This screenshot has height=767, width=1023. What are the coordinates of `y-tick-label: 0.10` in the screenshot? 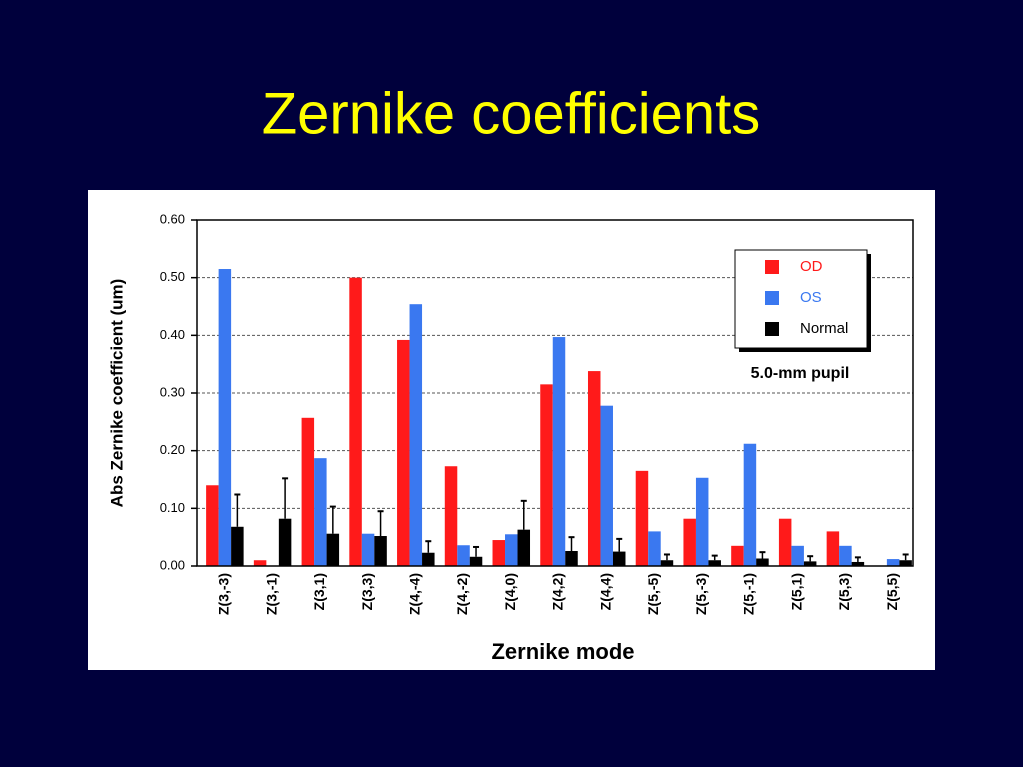 It's located at (172, 507).